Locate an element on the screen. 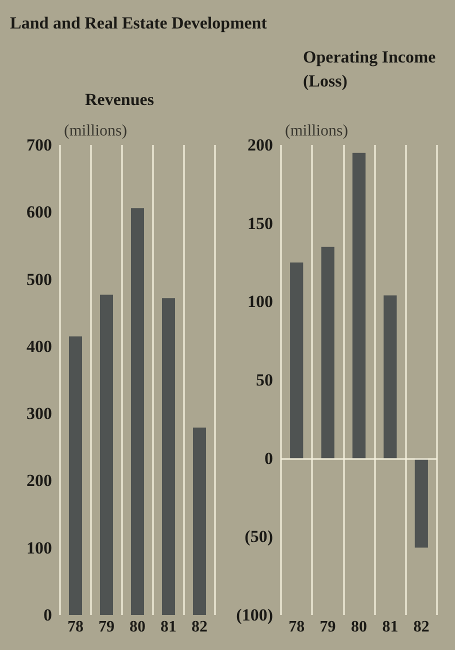  y-tick-label: 500 is located at coordinates (39, 279).